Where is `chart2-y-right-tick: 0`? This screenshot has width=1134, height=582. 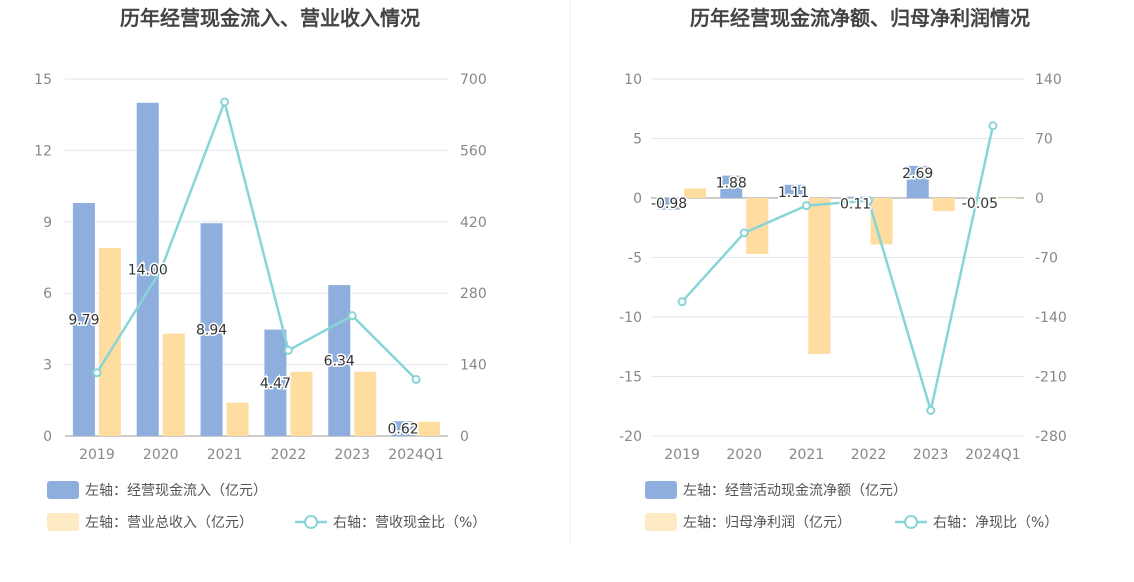
chart2-y-right-tick: 0 is located at coordinates (1039, 199).